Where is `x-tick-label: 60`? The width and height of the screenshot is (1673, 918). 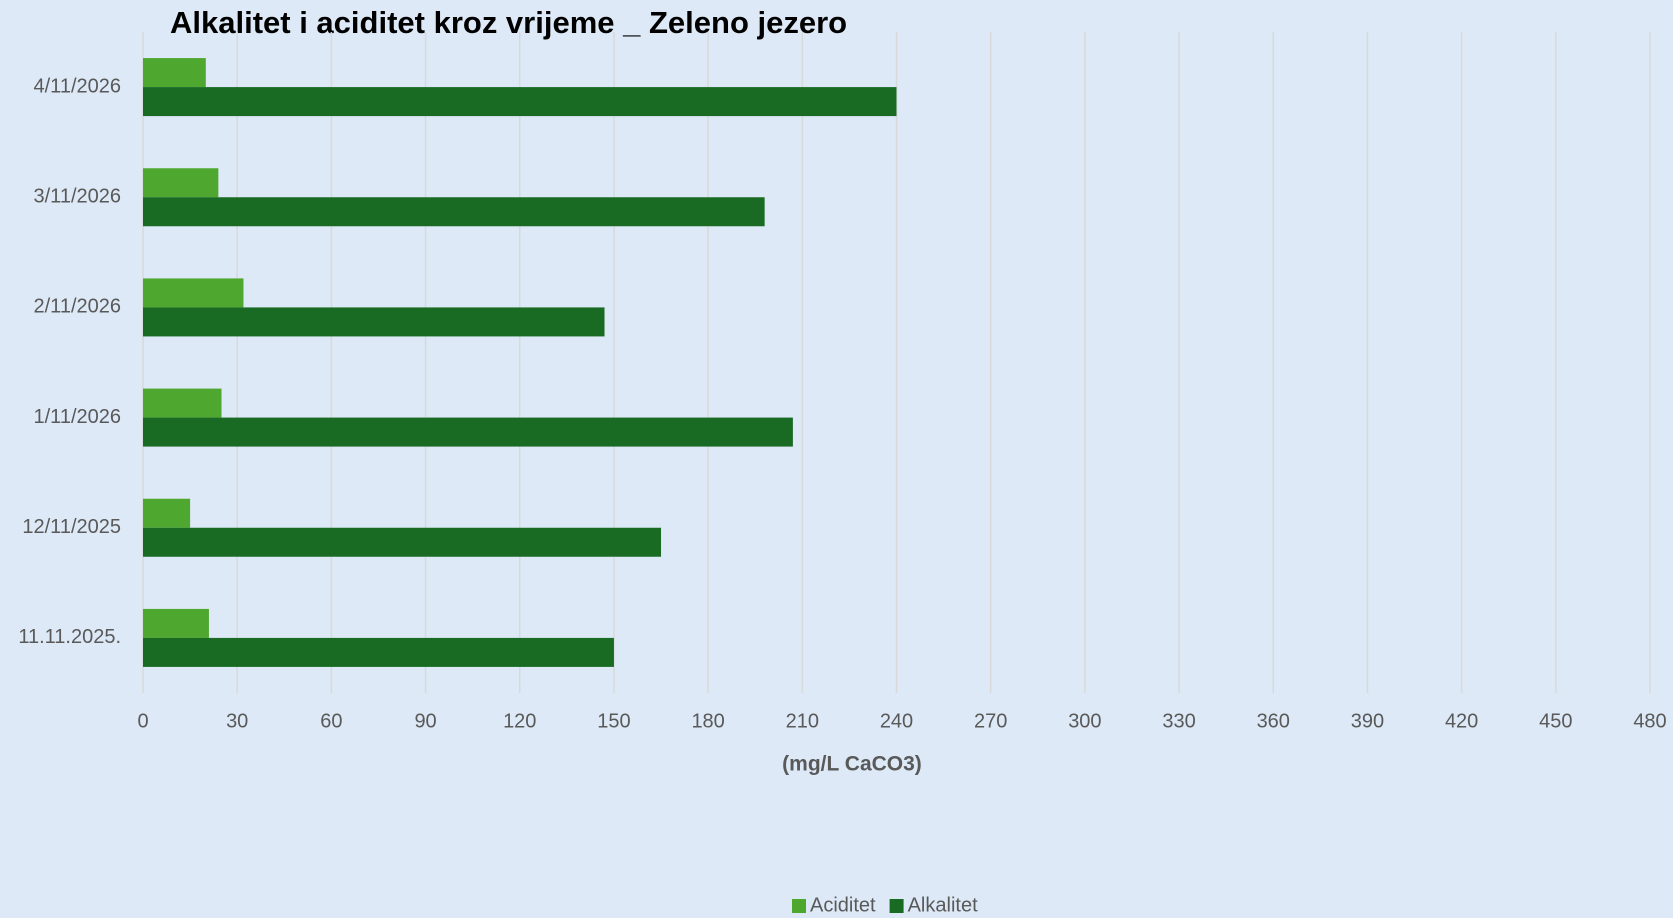
x-tick-label: 60 is located at coordinates (331, 721).